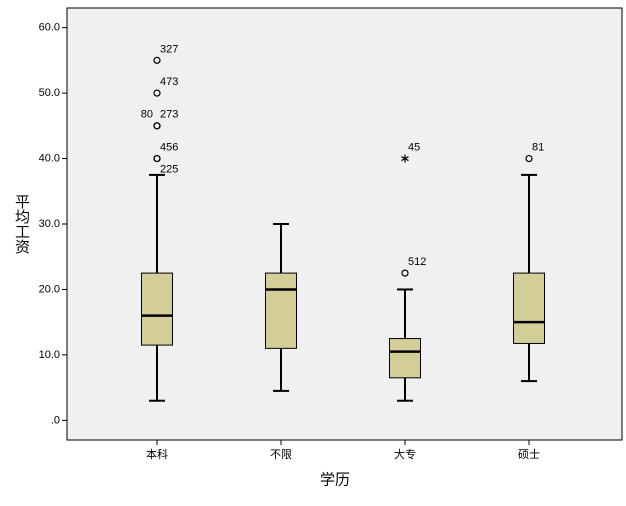  What do you see at coordinates (49, 28) in the screenshot?
I see `y-tick-label: 60.0` at bounding box center [49, 28].